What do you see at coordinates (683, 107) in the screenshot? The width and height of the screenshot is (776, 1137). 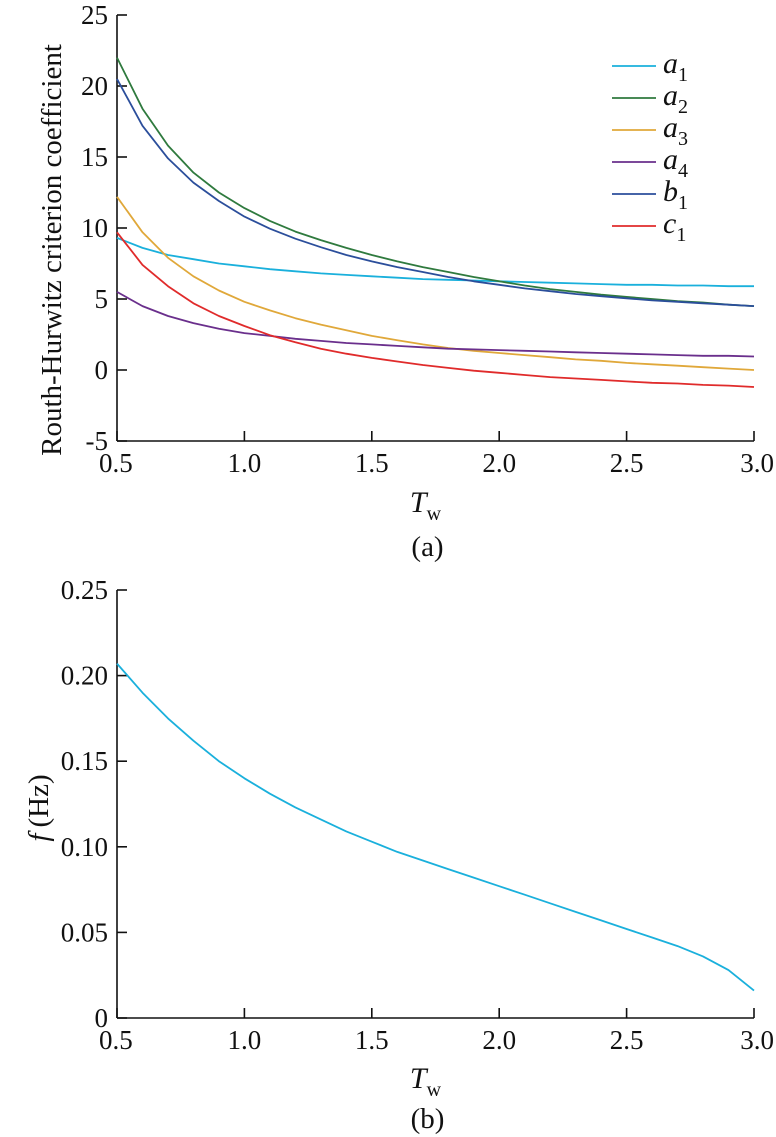 I see `legend-label-sub: 2` at bounding box center [683, 107].